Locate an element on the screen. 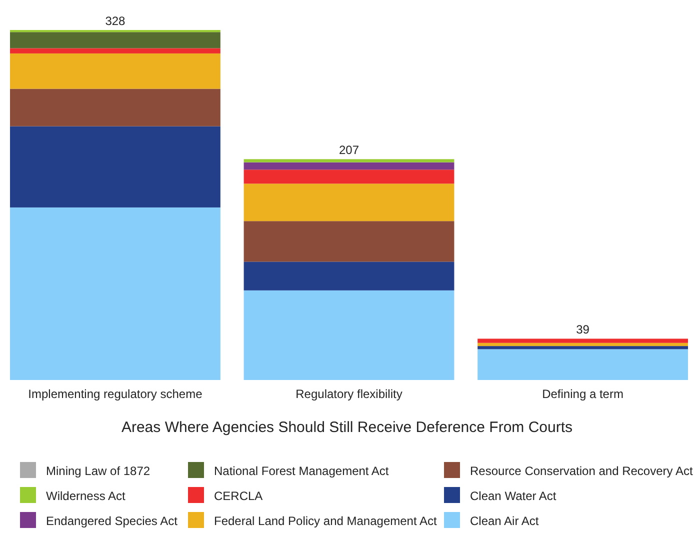 This screenshot has width=694, height=544. legend-label: Endangered Species Act is located at coordinates (112, 521).